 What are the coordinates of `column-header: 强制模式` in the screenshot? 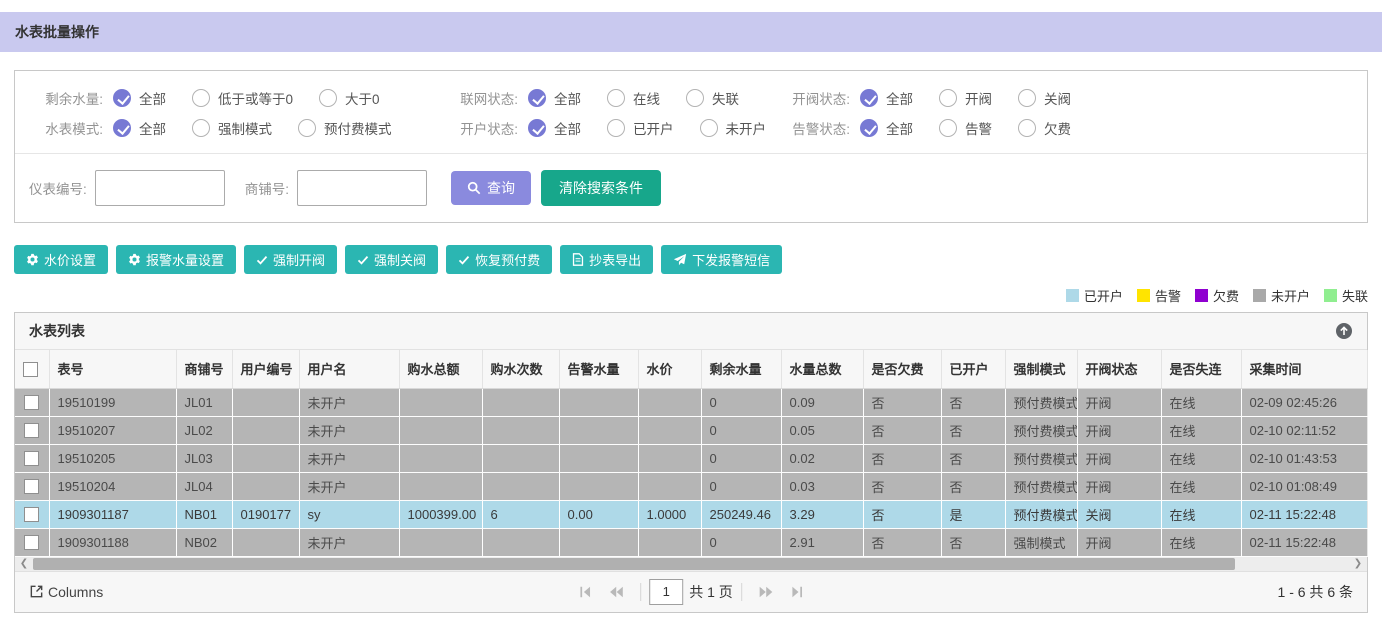 It's located at (1041, 369).